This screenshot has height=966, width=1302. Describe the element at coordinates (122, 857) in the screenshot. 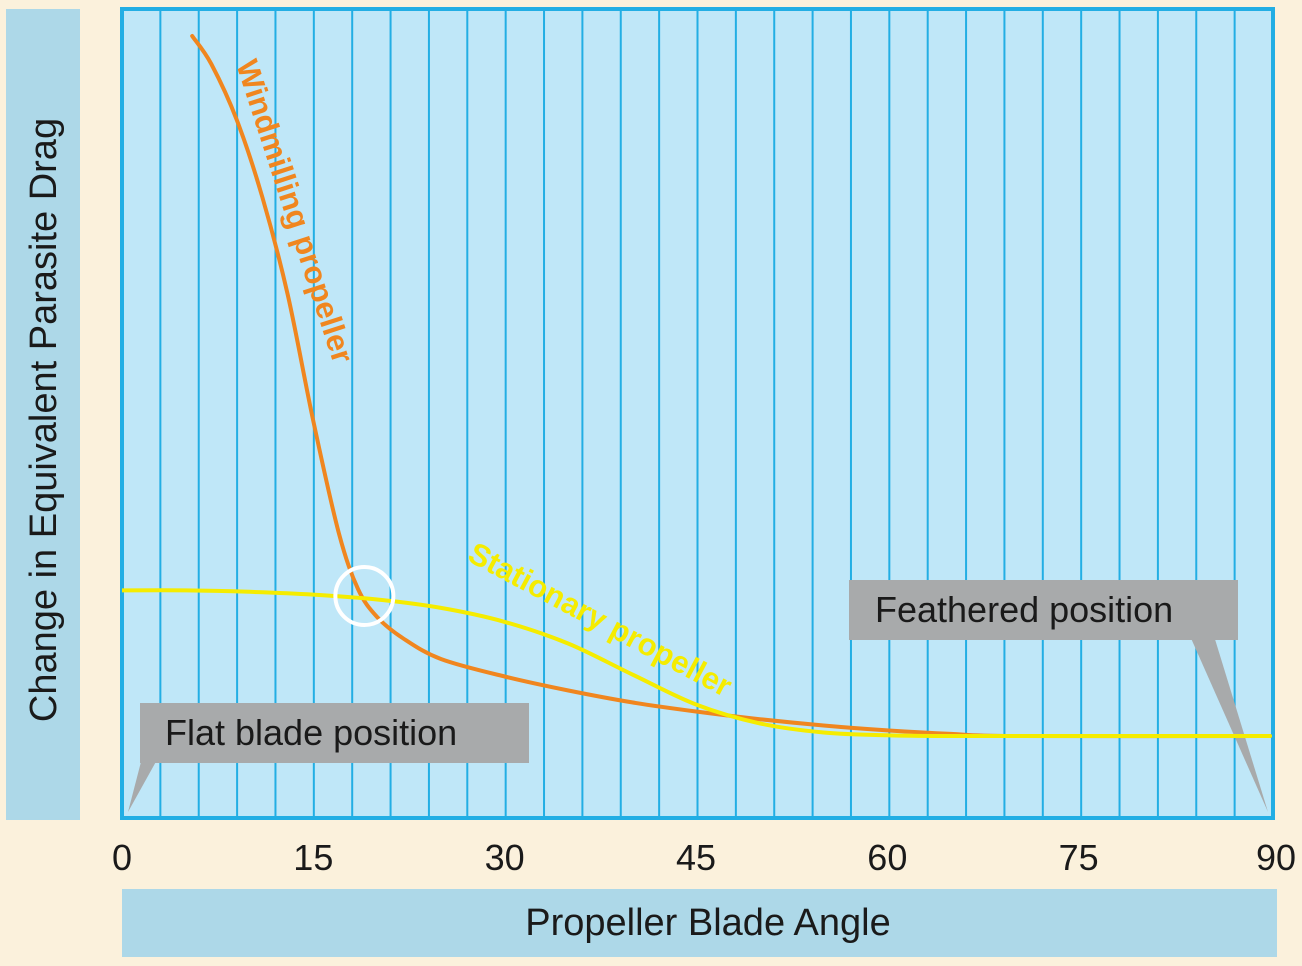

I see `x-tick-label: 0` at that location.